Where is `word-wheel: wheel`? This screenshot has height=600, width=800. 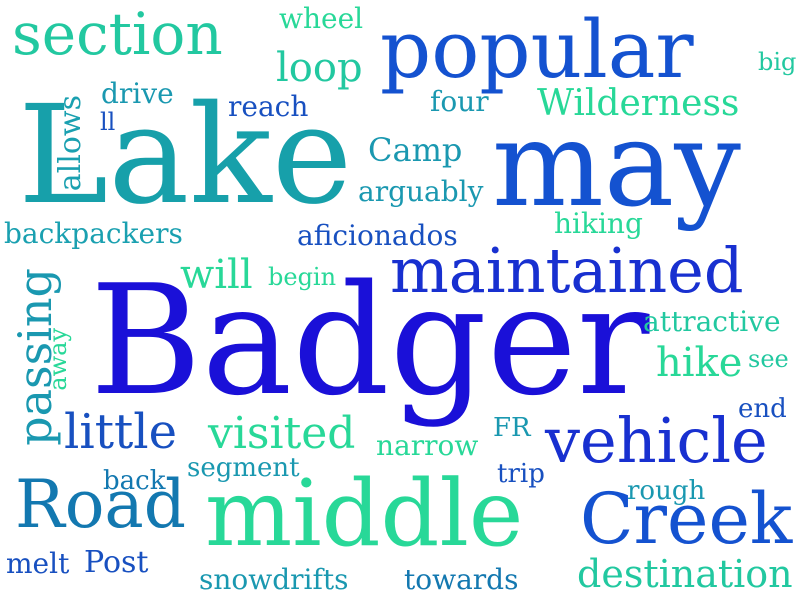 word-wheel: wheel is located at coordinates (321, 18).